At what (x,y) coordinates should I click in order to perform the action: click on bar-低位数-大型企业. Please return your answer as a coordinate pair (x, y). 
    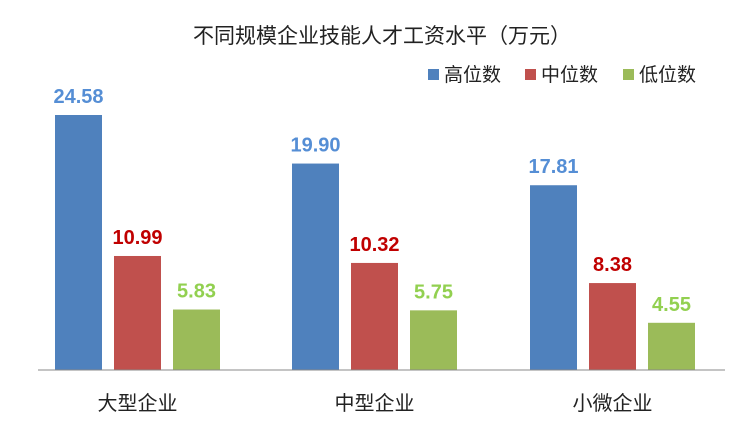
    Looking at the image, I should click on (196, 339).